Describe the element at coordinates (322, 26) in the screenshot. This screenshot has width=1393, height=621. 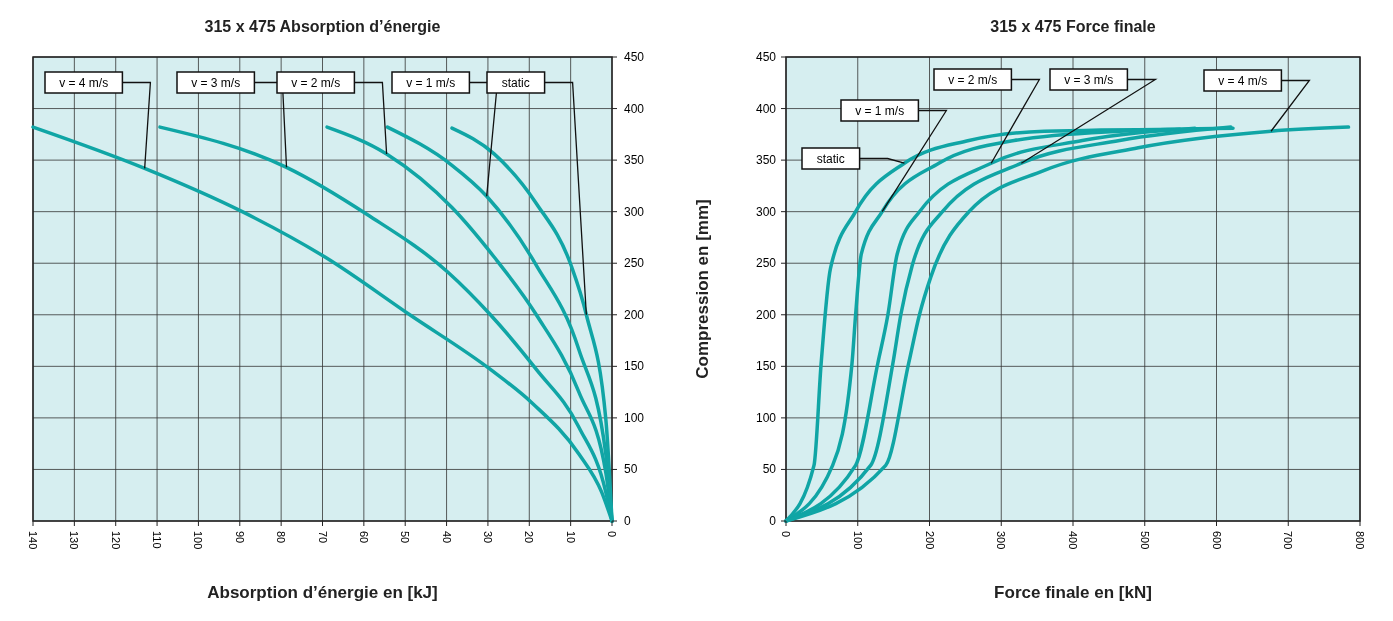
I see `chart-title: 315 x 475 Absorption d’énergie` at that location.